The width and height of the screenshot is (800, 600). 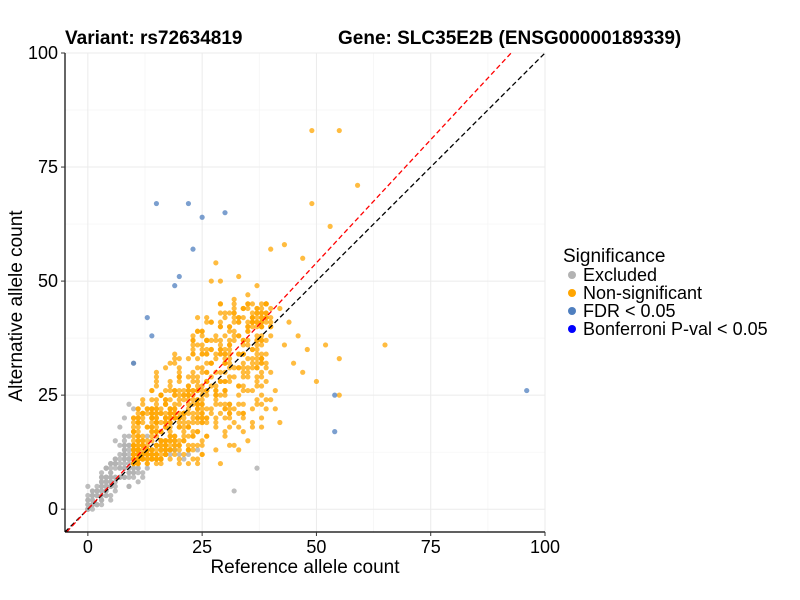 What do you see at coordinates (642, 293) in the screenshot?
I see `legend-label: Non-significant` at bounding box center [642, 293].